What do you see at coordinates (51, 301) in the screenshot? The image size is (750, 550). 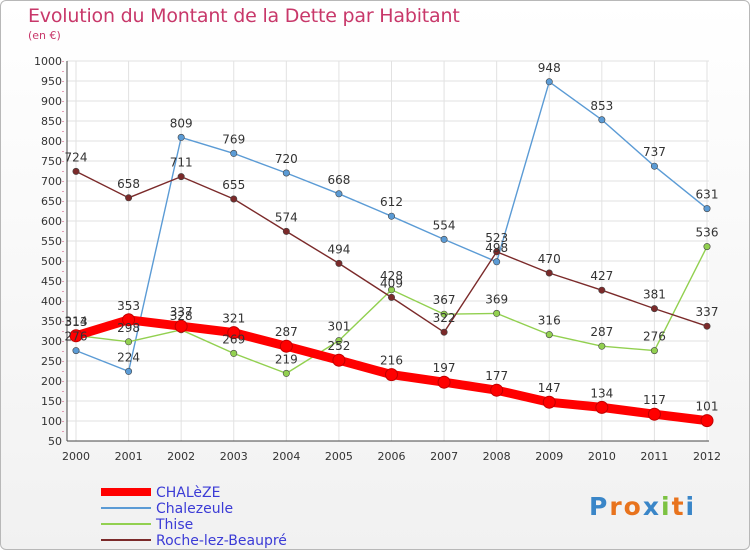 I see `y-tick-label: 400` at bounding box center [51, 301].